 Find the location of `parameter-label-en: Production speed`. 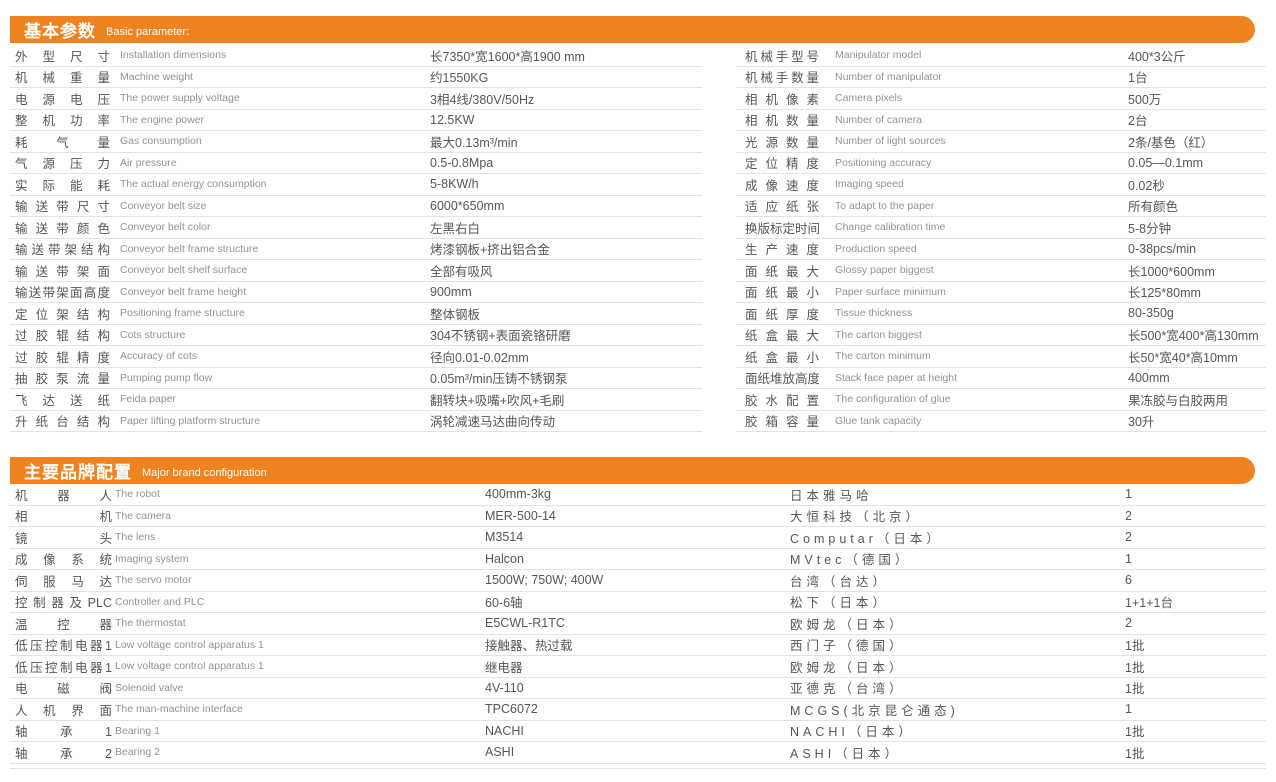

parameter-label-en: Production speed is located at coordinates (876, 248).